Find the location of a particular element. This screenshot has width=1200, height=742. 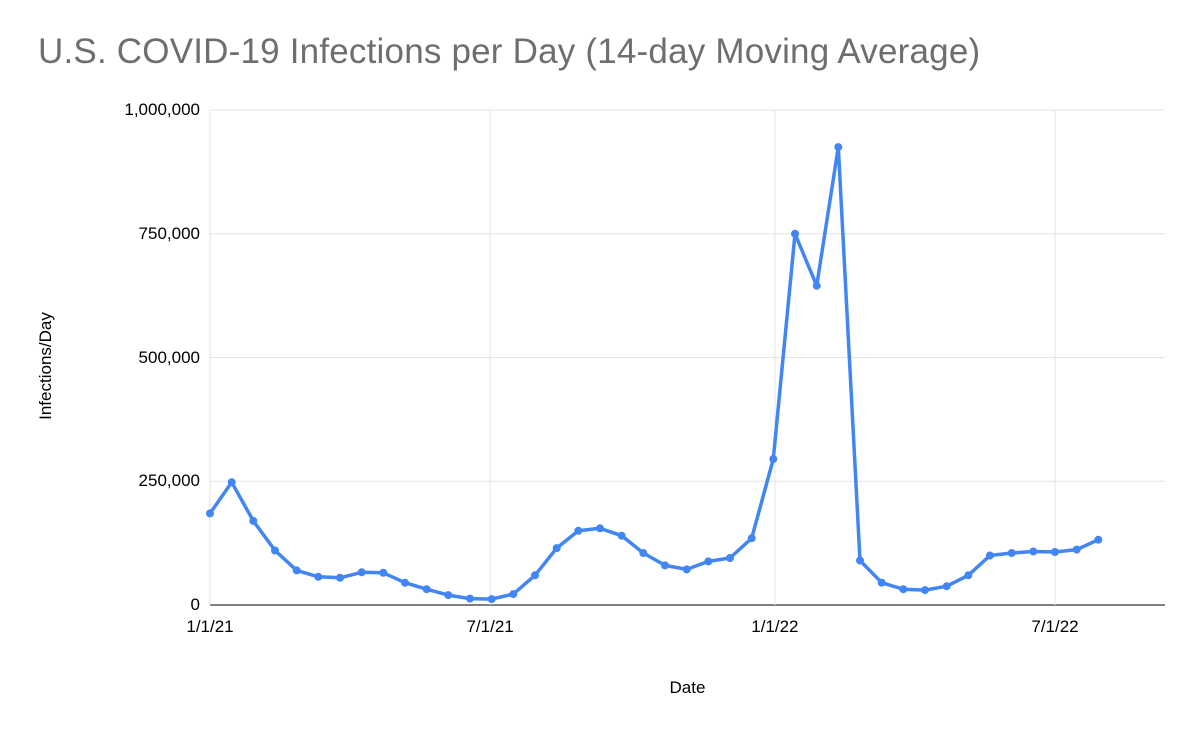

x-tick-label: 1/1/21 is located at coordinates (210, 626).